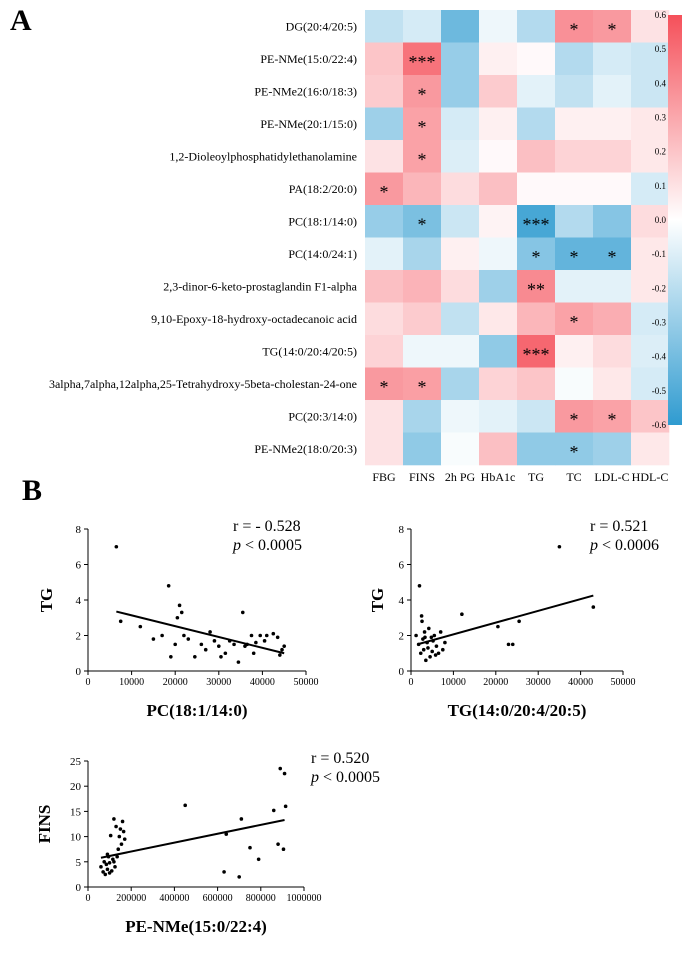 This screenshot has height=958, width=685. I want to click on y-tick-label: 4, so click(402, 601).